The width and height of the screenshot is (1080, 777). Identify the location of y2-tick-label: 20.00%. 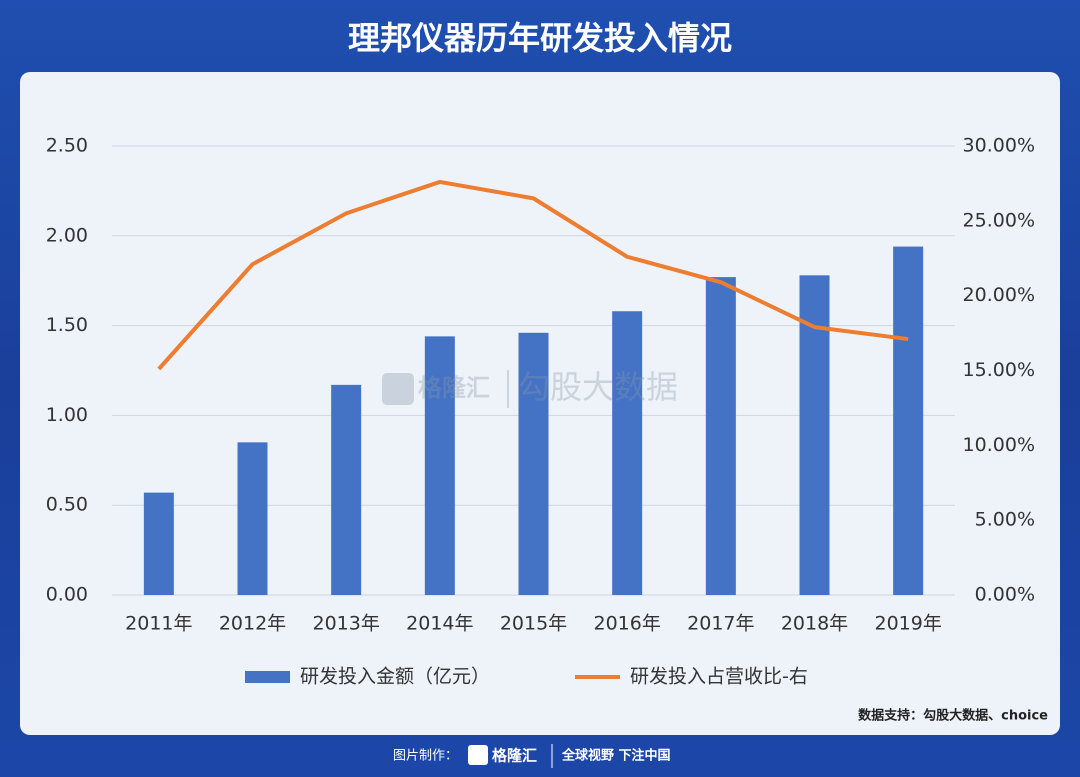
(999, 295).